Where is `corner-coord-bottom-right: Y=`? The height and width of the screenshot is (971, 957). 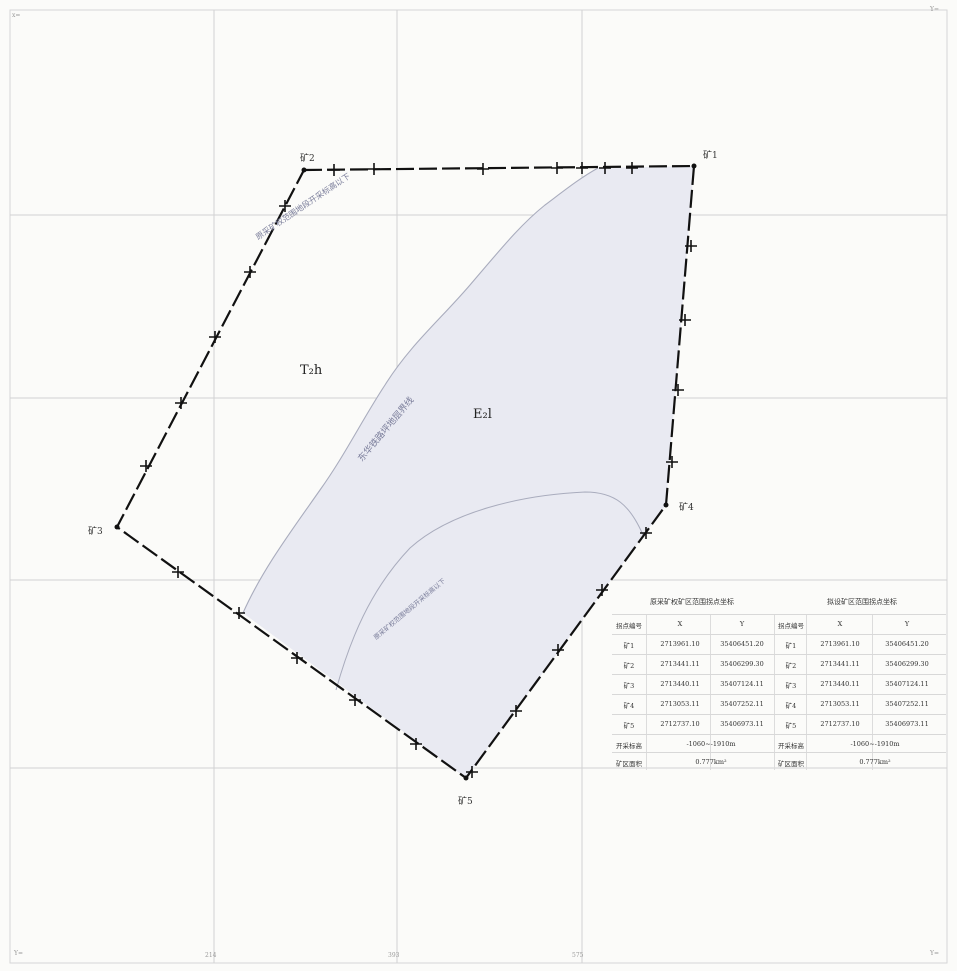 corner-coord-bottom-right: Y= is located at coordinates (934, 953).